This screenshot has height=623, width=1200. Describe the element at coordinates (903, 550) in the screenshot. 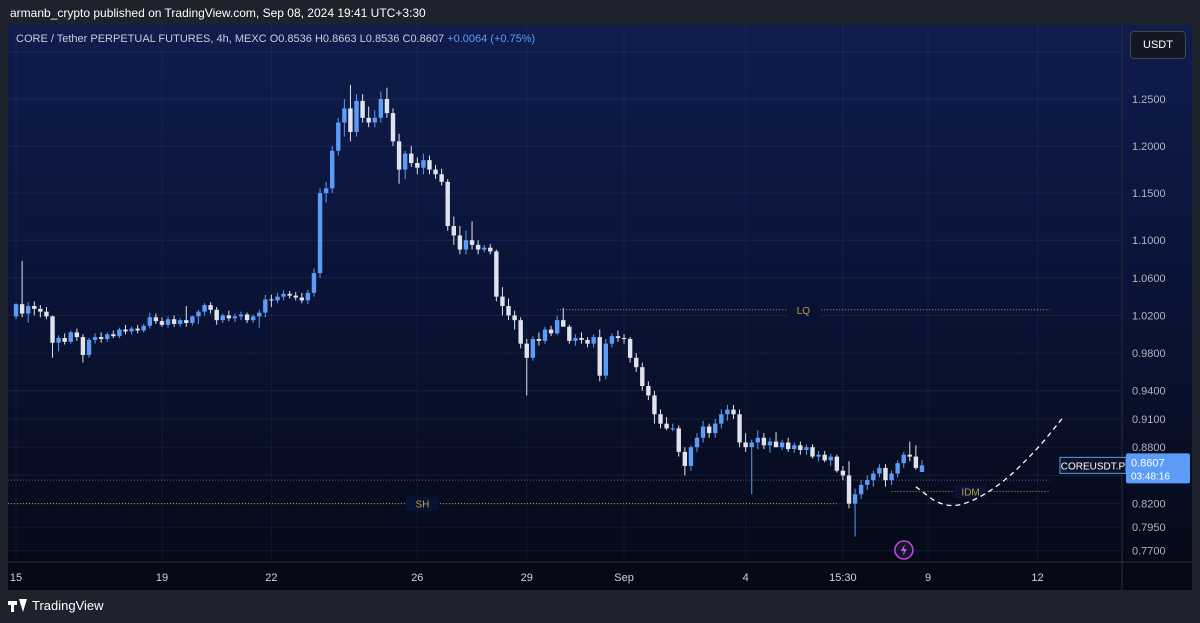

I see `flash-bolt-icon` at that location.